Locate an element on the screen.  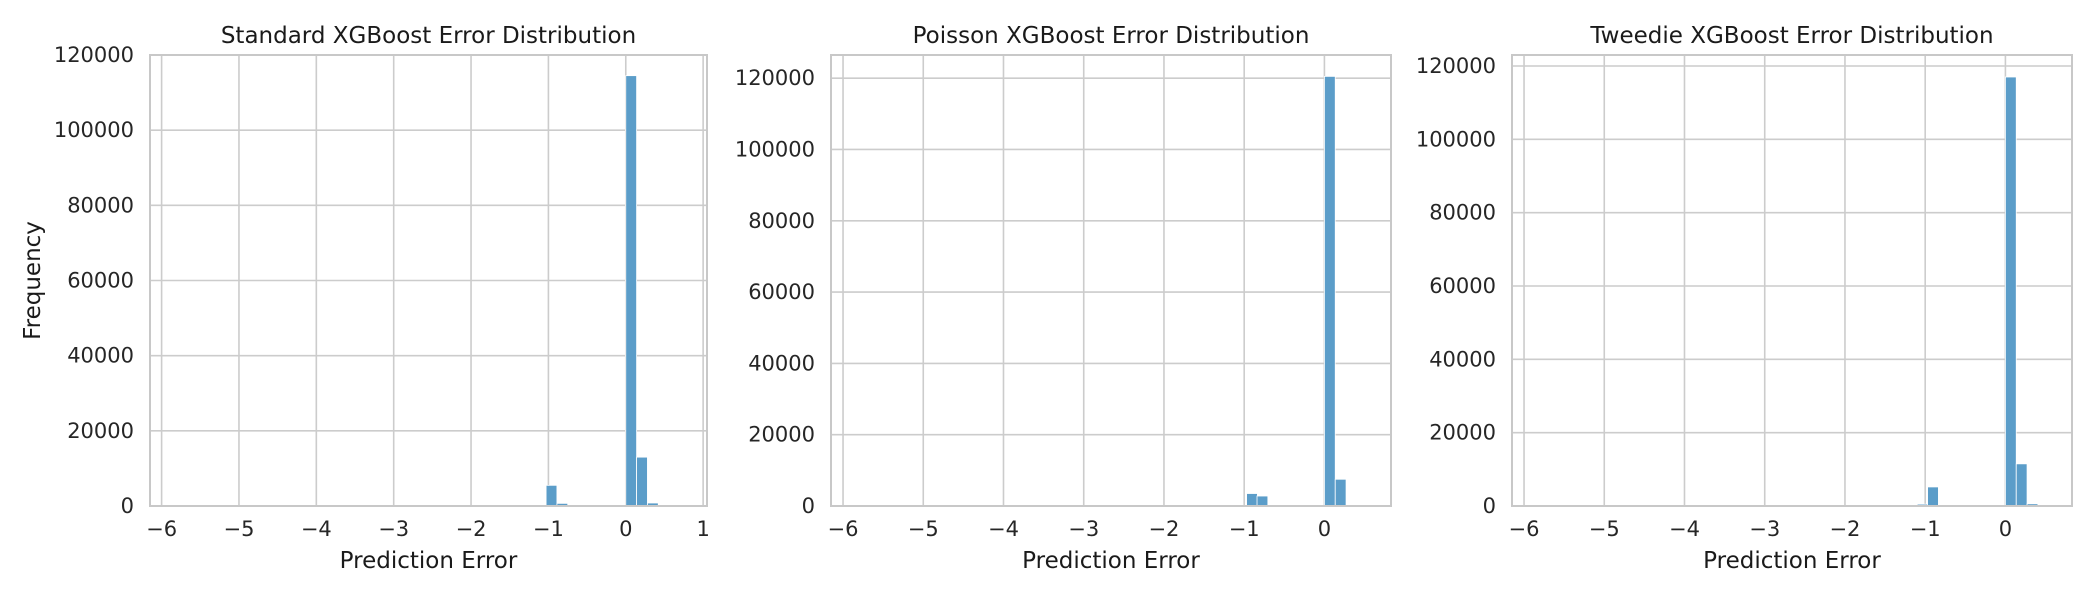
chart-title: Standard XGBoost Error Distribution is located at coordinates (428, 36).